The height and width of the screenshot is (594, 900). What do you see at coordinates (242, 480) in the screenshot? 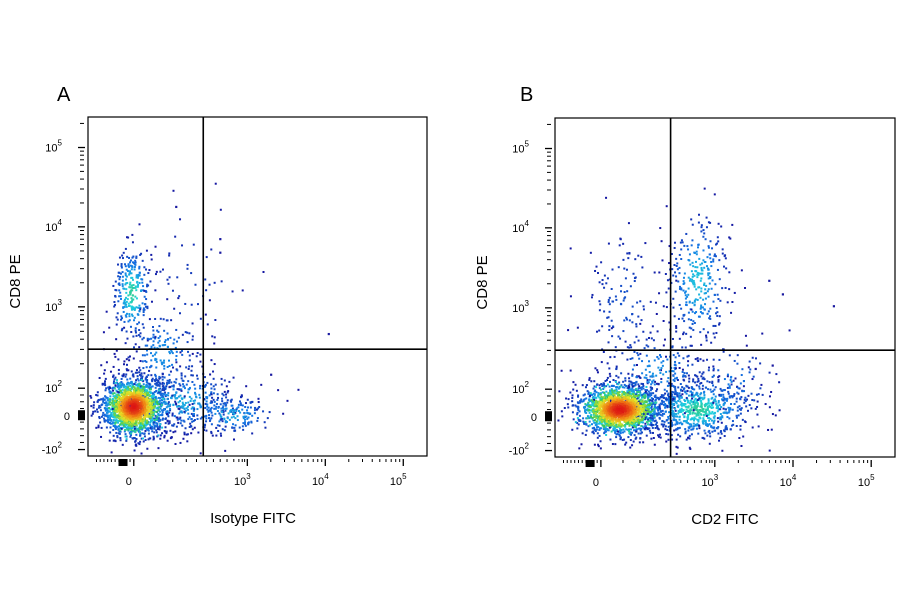
I see `x-tick-label: 103` at bounding box center [242, 480].